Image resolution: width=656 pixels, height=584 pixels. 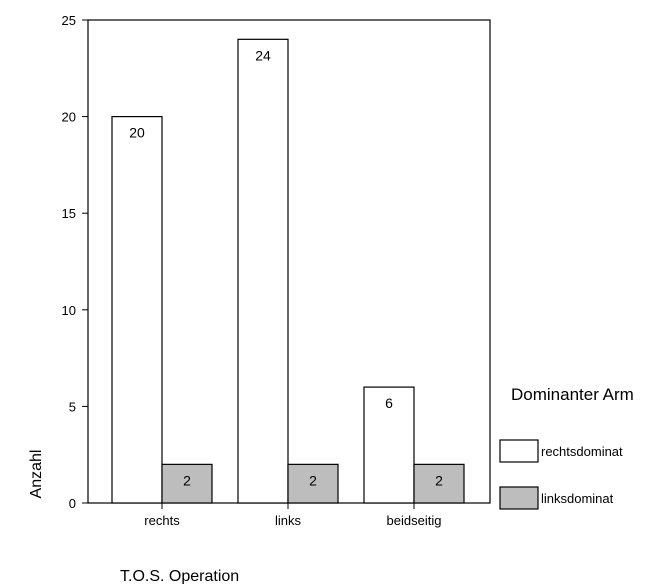 I want to click on data-label: 20, so click(x=137, y=133).